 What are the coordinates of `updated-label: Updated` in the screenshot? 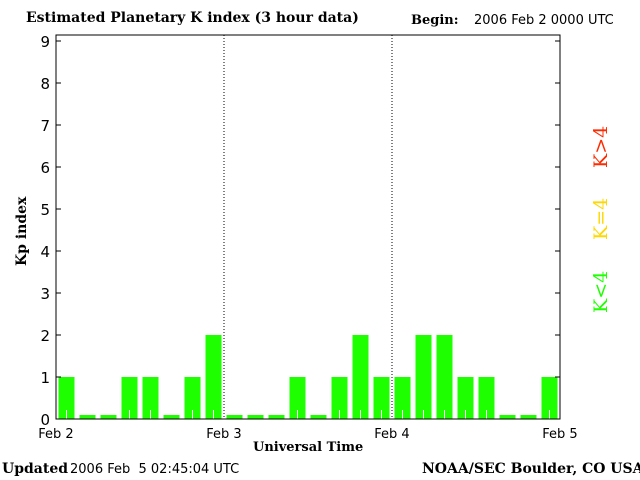 It's located at (35, 469).